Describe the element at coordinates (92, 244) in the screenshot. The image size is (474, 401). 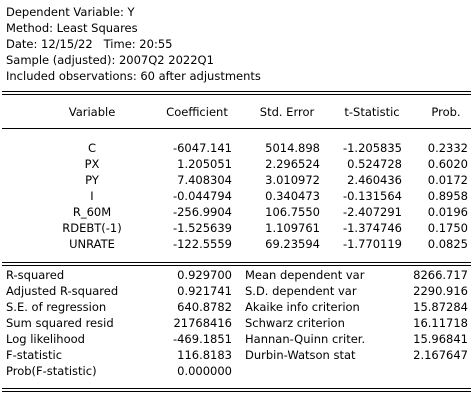
I see `variable-name: UNRATE` at that location.